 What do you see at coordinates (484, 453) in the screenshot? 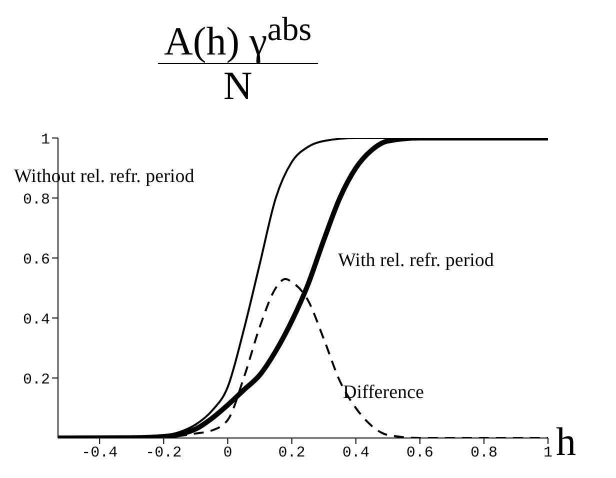
I see `x-tick-label: 0.8` at bounding box center [484, 453].